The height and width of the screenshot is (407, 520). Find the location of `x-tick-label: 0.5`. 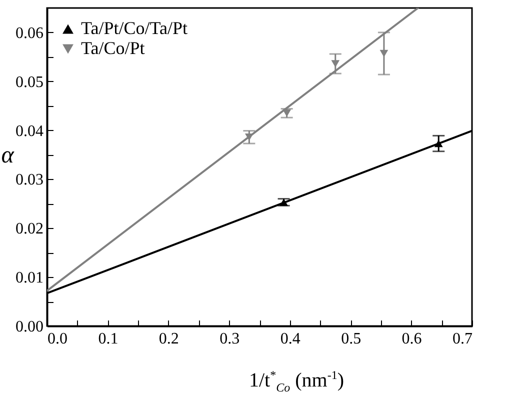

x-tick-label: 0.5 is located at coordinates (351, 339).